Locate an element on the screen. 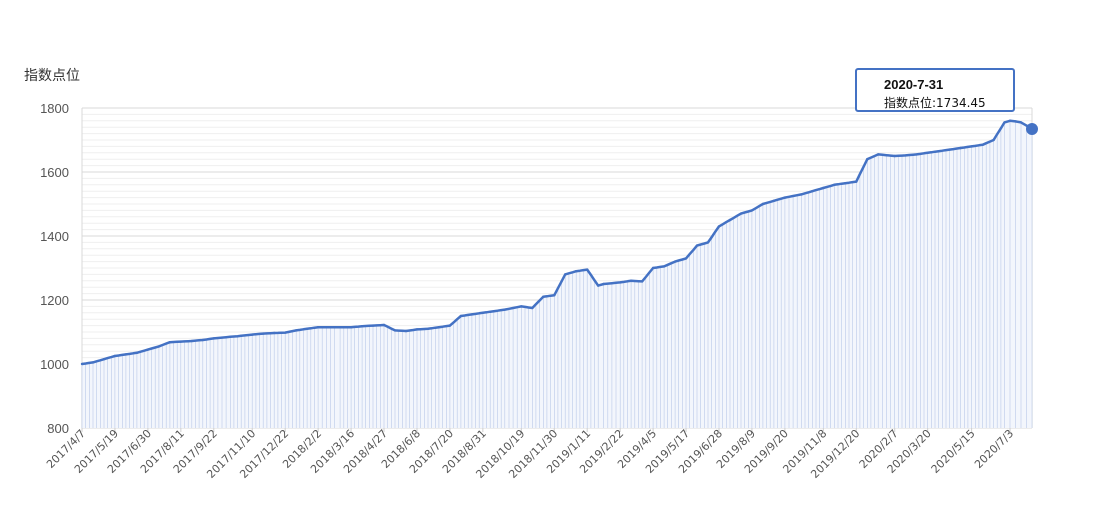 Image resolution: width=1093 pixels, height=532 pixels. tooltip: 2020-7-31 指数点位:1734.45 is located at coordinates (935, 90).